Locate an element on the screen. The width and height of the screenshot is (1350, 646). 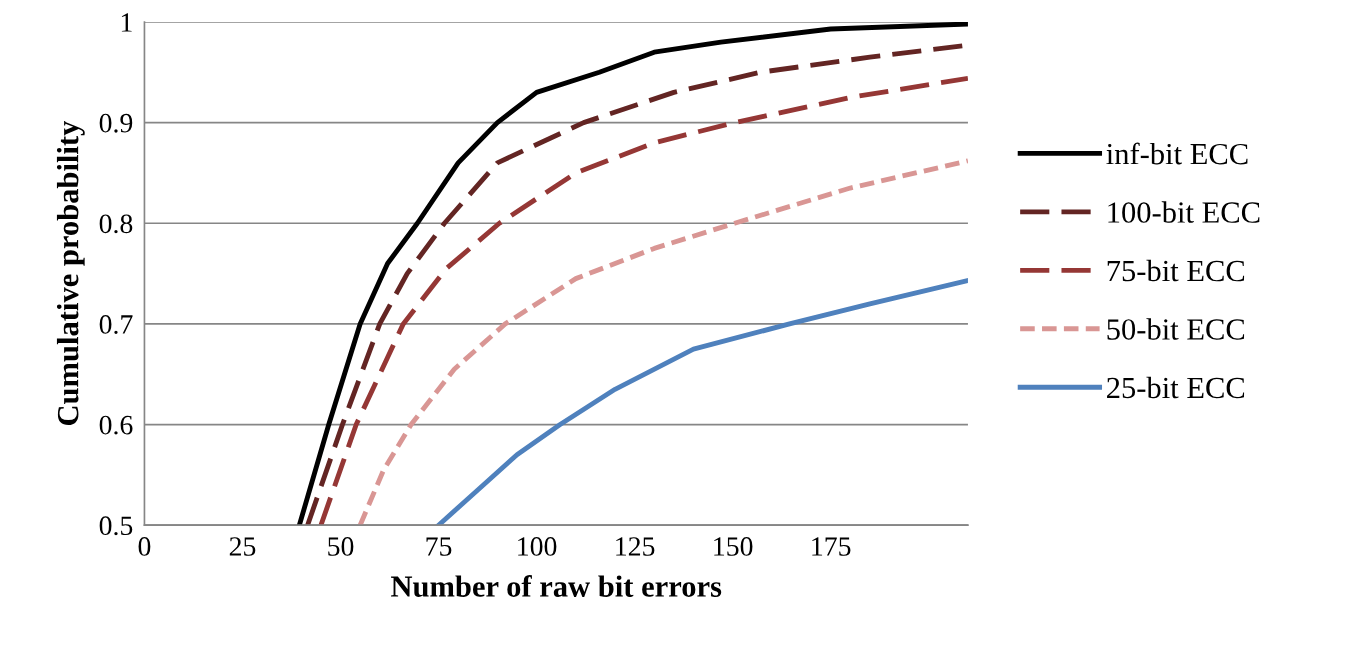
legend-label: 75-bit ECC is located at coordinates (1176, 270).